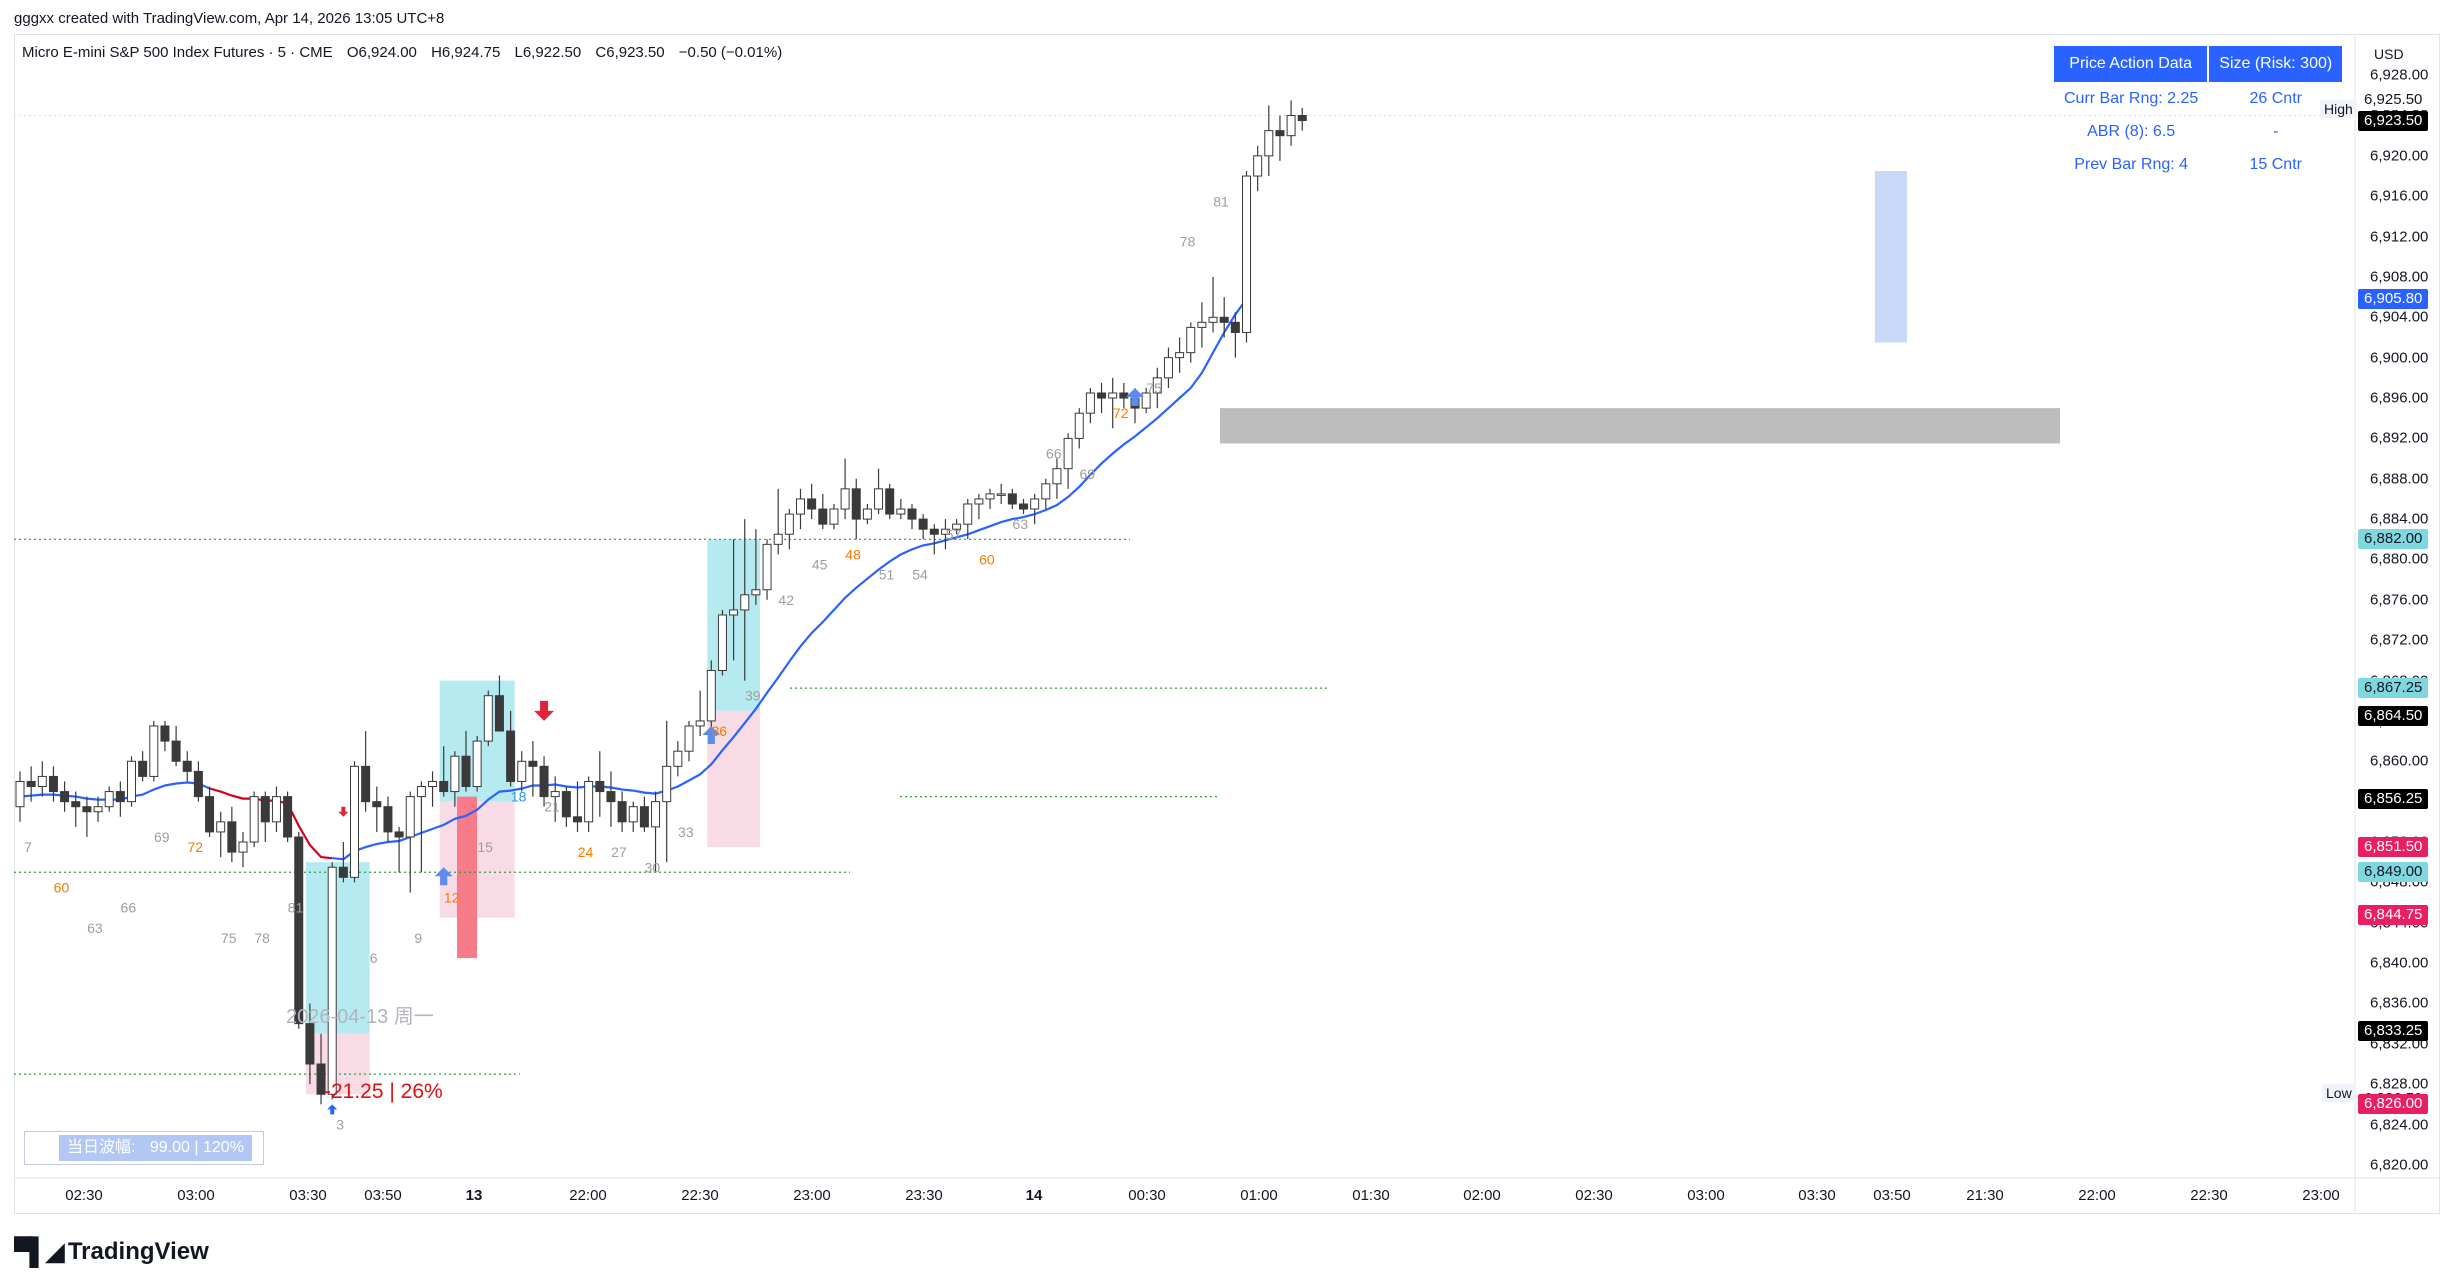  Describe the element at coordinates (111, 1251) in the screenshot. I see `tradingview-logo: ▀▌◢ TradingView` at that location.